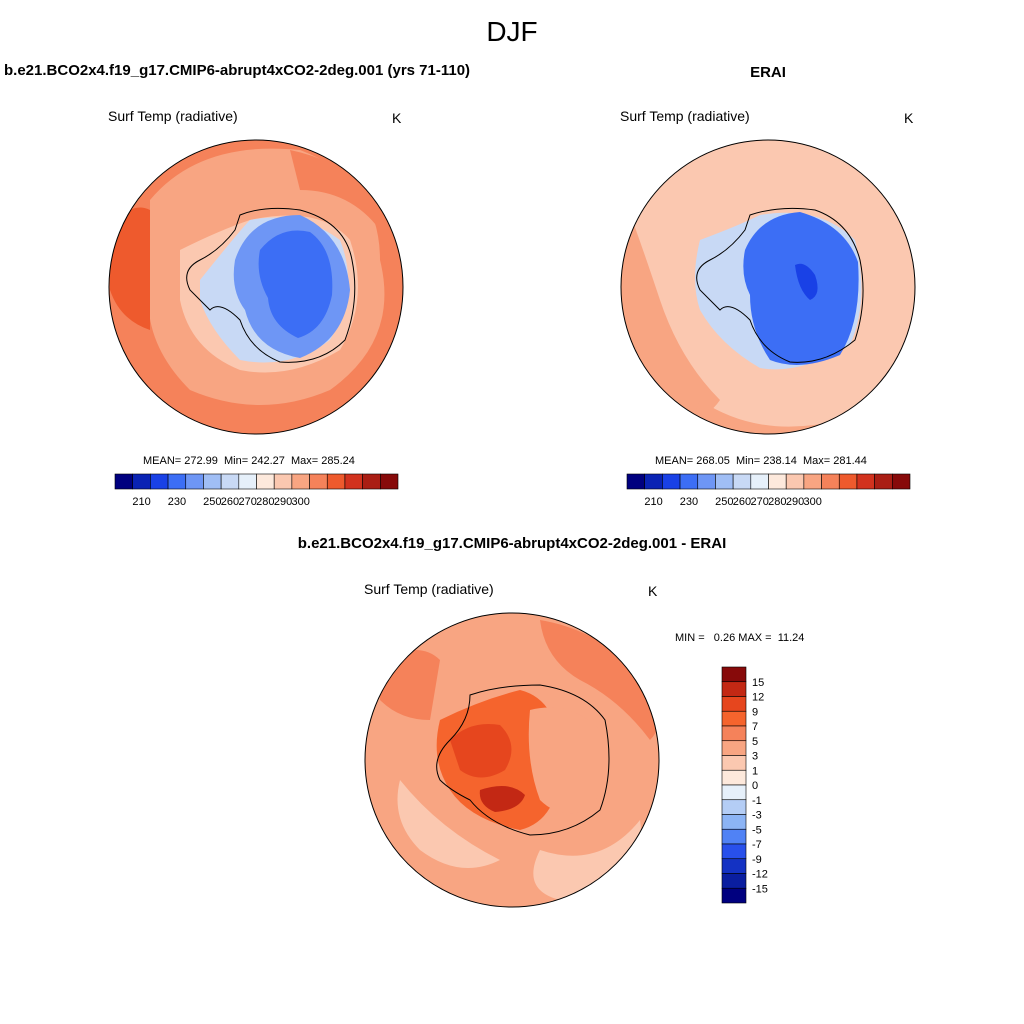 The width and height of the screenshot is (1024, 1024). What do you see at coordinates (265, 502) in the screenshot?
I see `panel-1-colorbar-tick-label: 280` at bounding box center [265, 502].